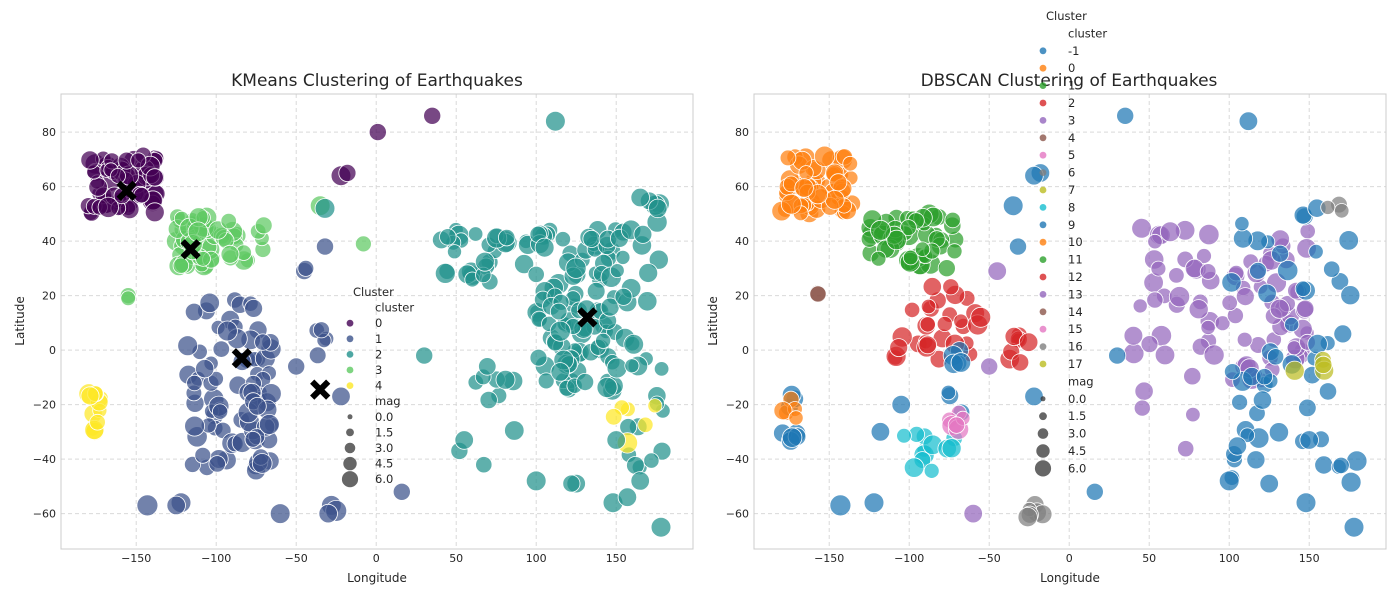 The image size is (1400, 600). What do you see at coordinates (377, 81) in the screenshot?
I see `chart-title: KMeans Clustering of Earthquakes` at bounding box center [377, 81].